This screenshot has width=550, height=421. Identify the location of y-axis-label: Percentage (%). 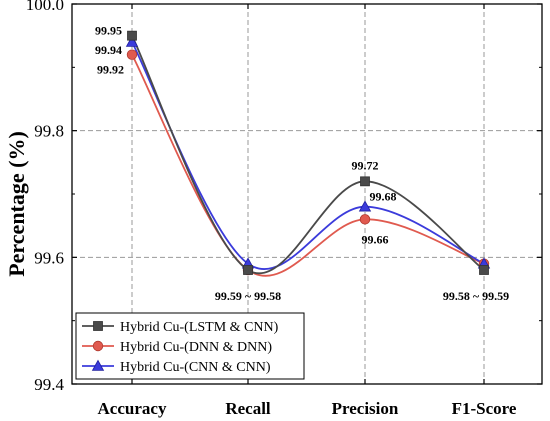
(16, 204).